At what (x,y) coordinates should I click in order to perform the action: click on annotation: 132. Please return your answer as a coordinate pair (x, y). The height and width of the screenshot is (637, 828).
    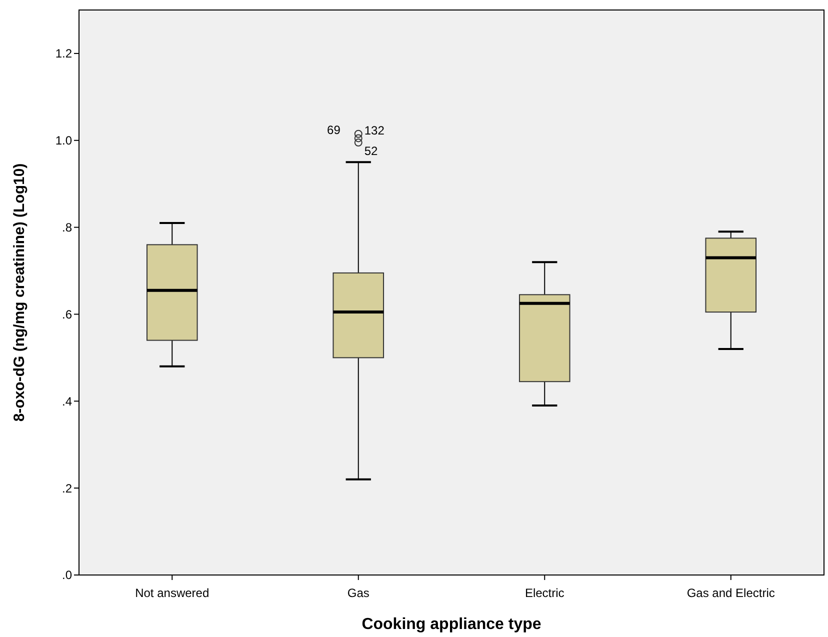
    Looking at the image, I should click on (374, 130).